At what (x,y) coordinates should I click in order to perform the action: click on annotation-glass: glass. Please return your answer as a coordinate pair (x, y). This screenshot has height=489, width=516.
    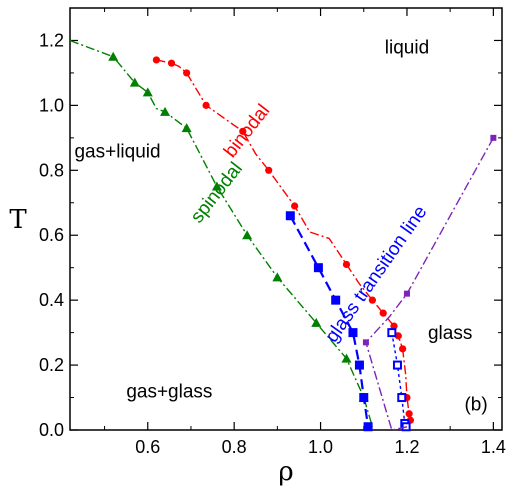
    Looking at the image, I should click on (450, 333).